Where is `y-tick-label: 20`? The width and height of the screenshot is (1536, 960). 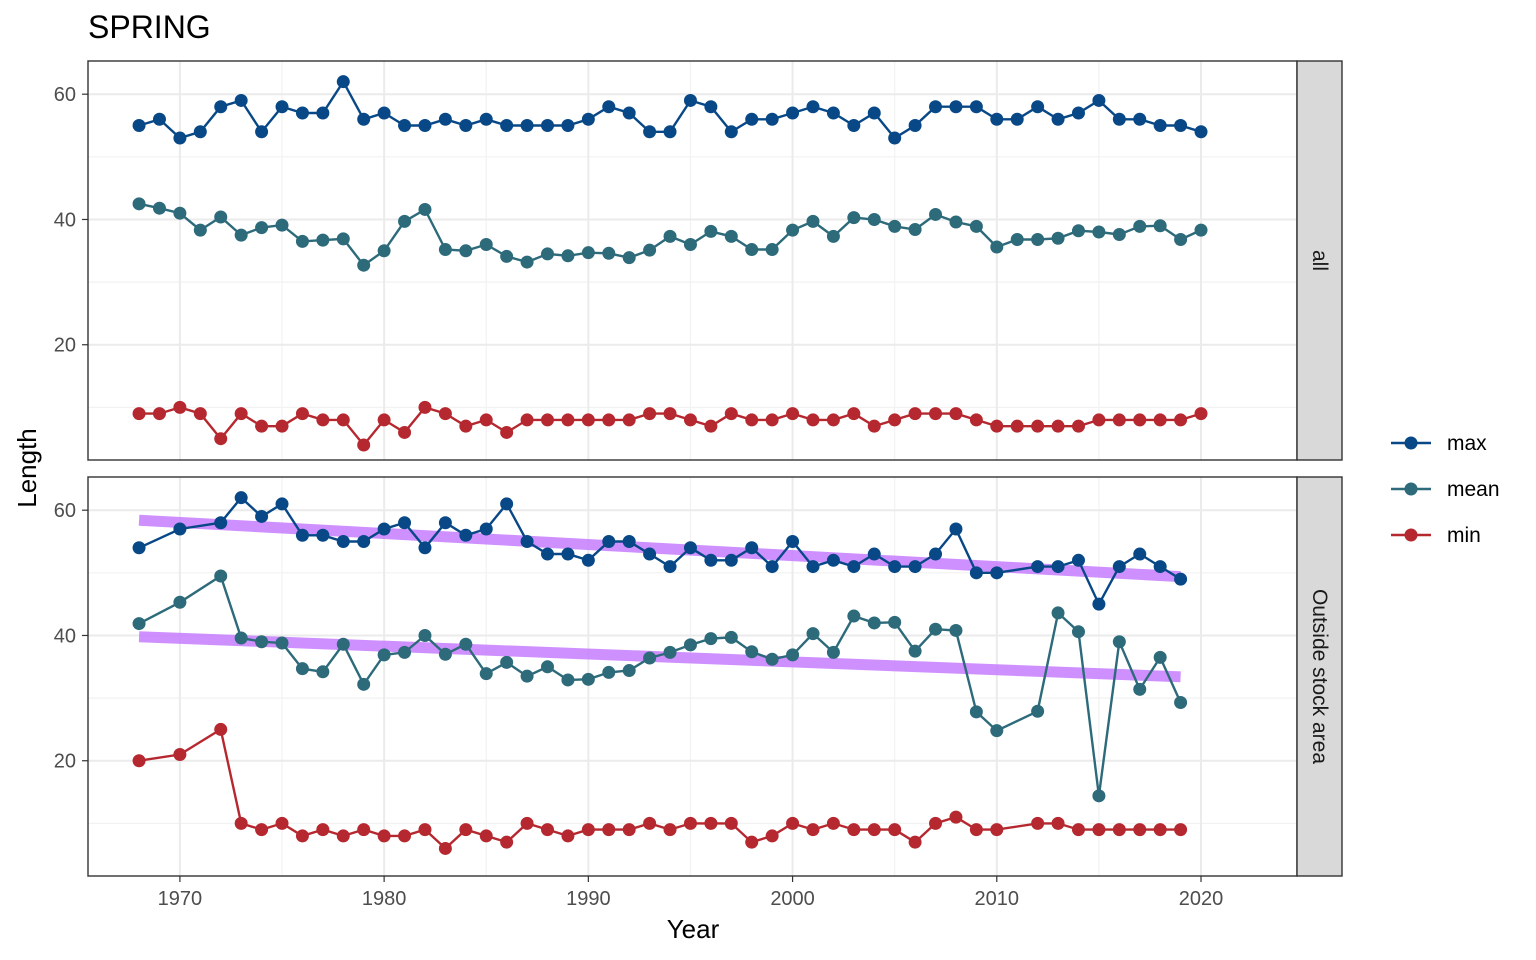 y-tick-label: 20 is located at coordinates (65, 762).